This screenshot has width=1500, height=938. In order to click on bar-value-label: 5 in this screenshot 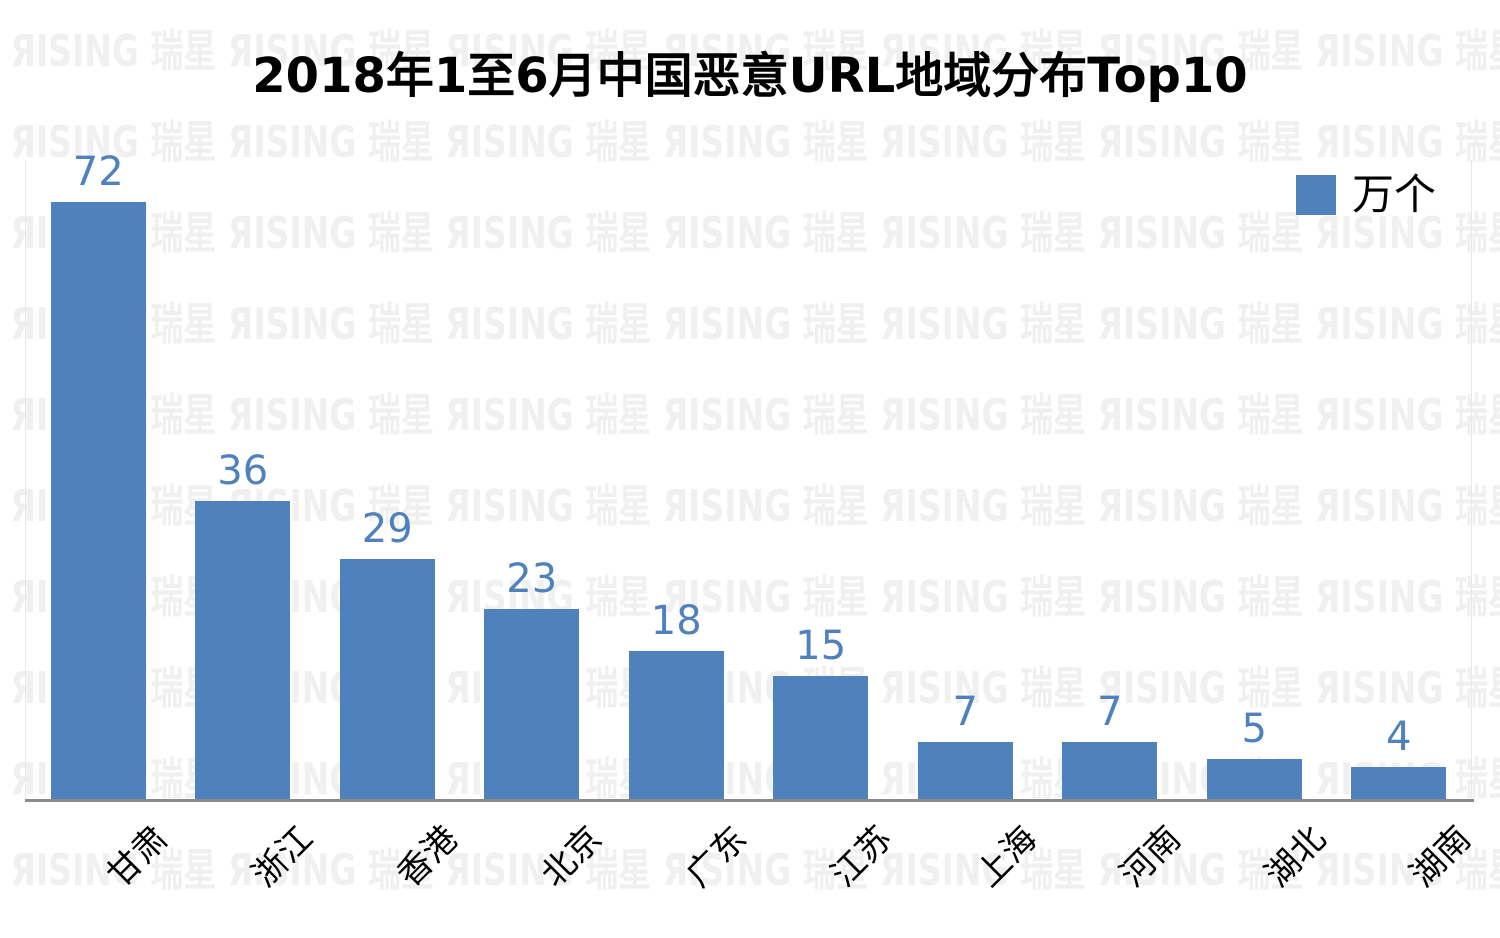, I will do `click(1254, 728)`.